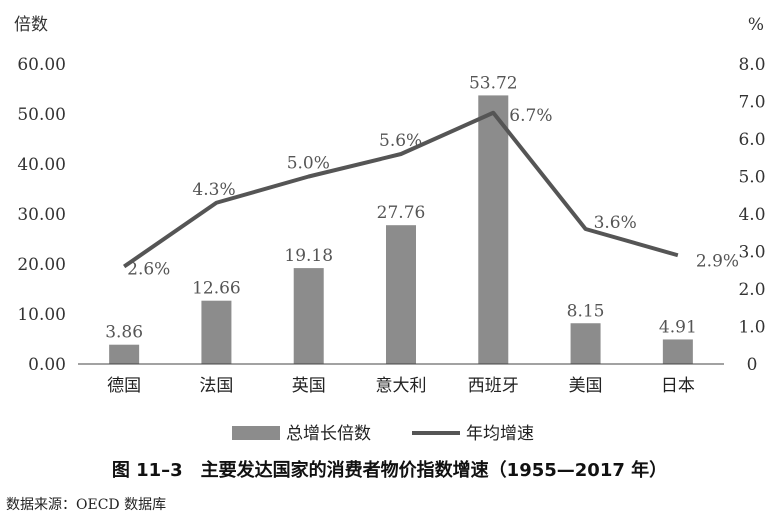 The height and width of the screenshot is (523, 779). What do you see at coordinates (41, 315) in the screenshot?
I see `y-left-tick-label: 10.00` at bounding box center [41, 315].